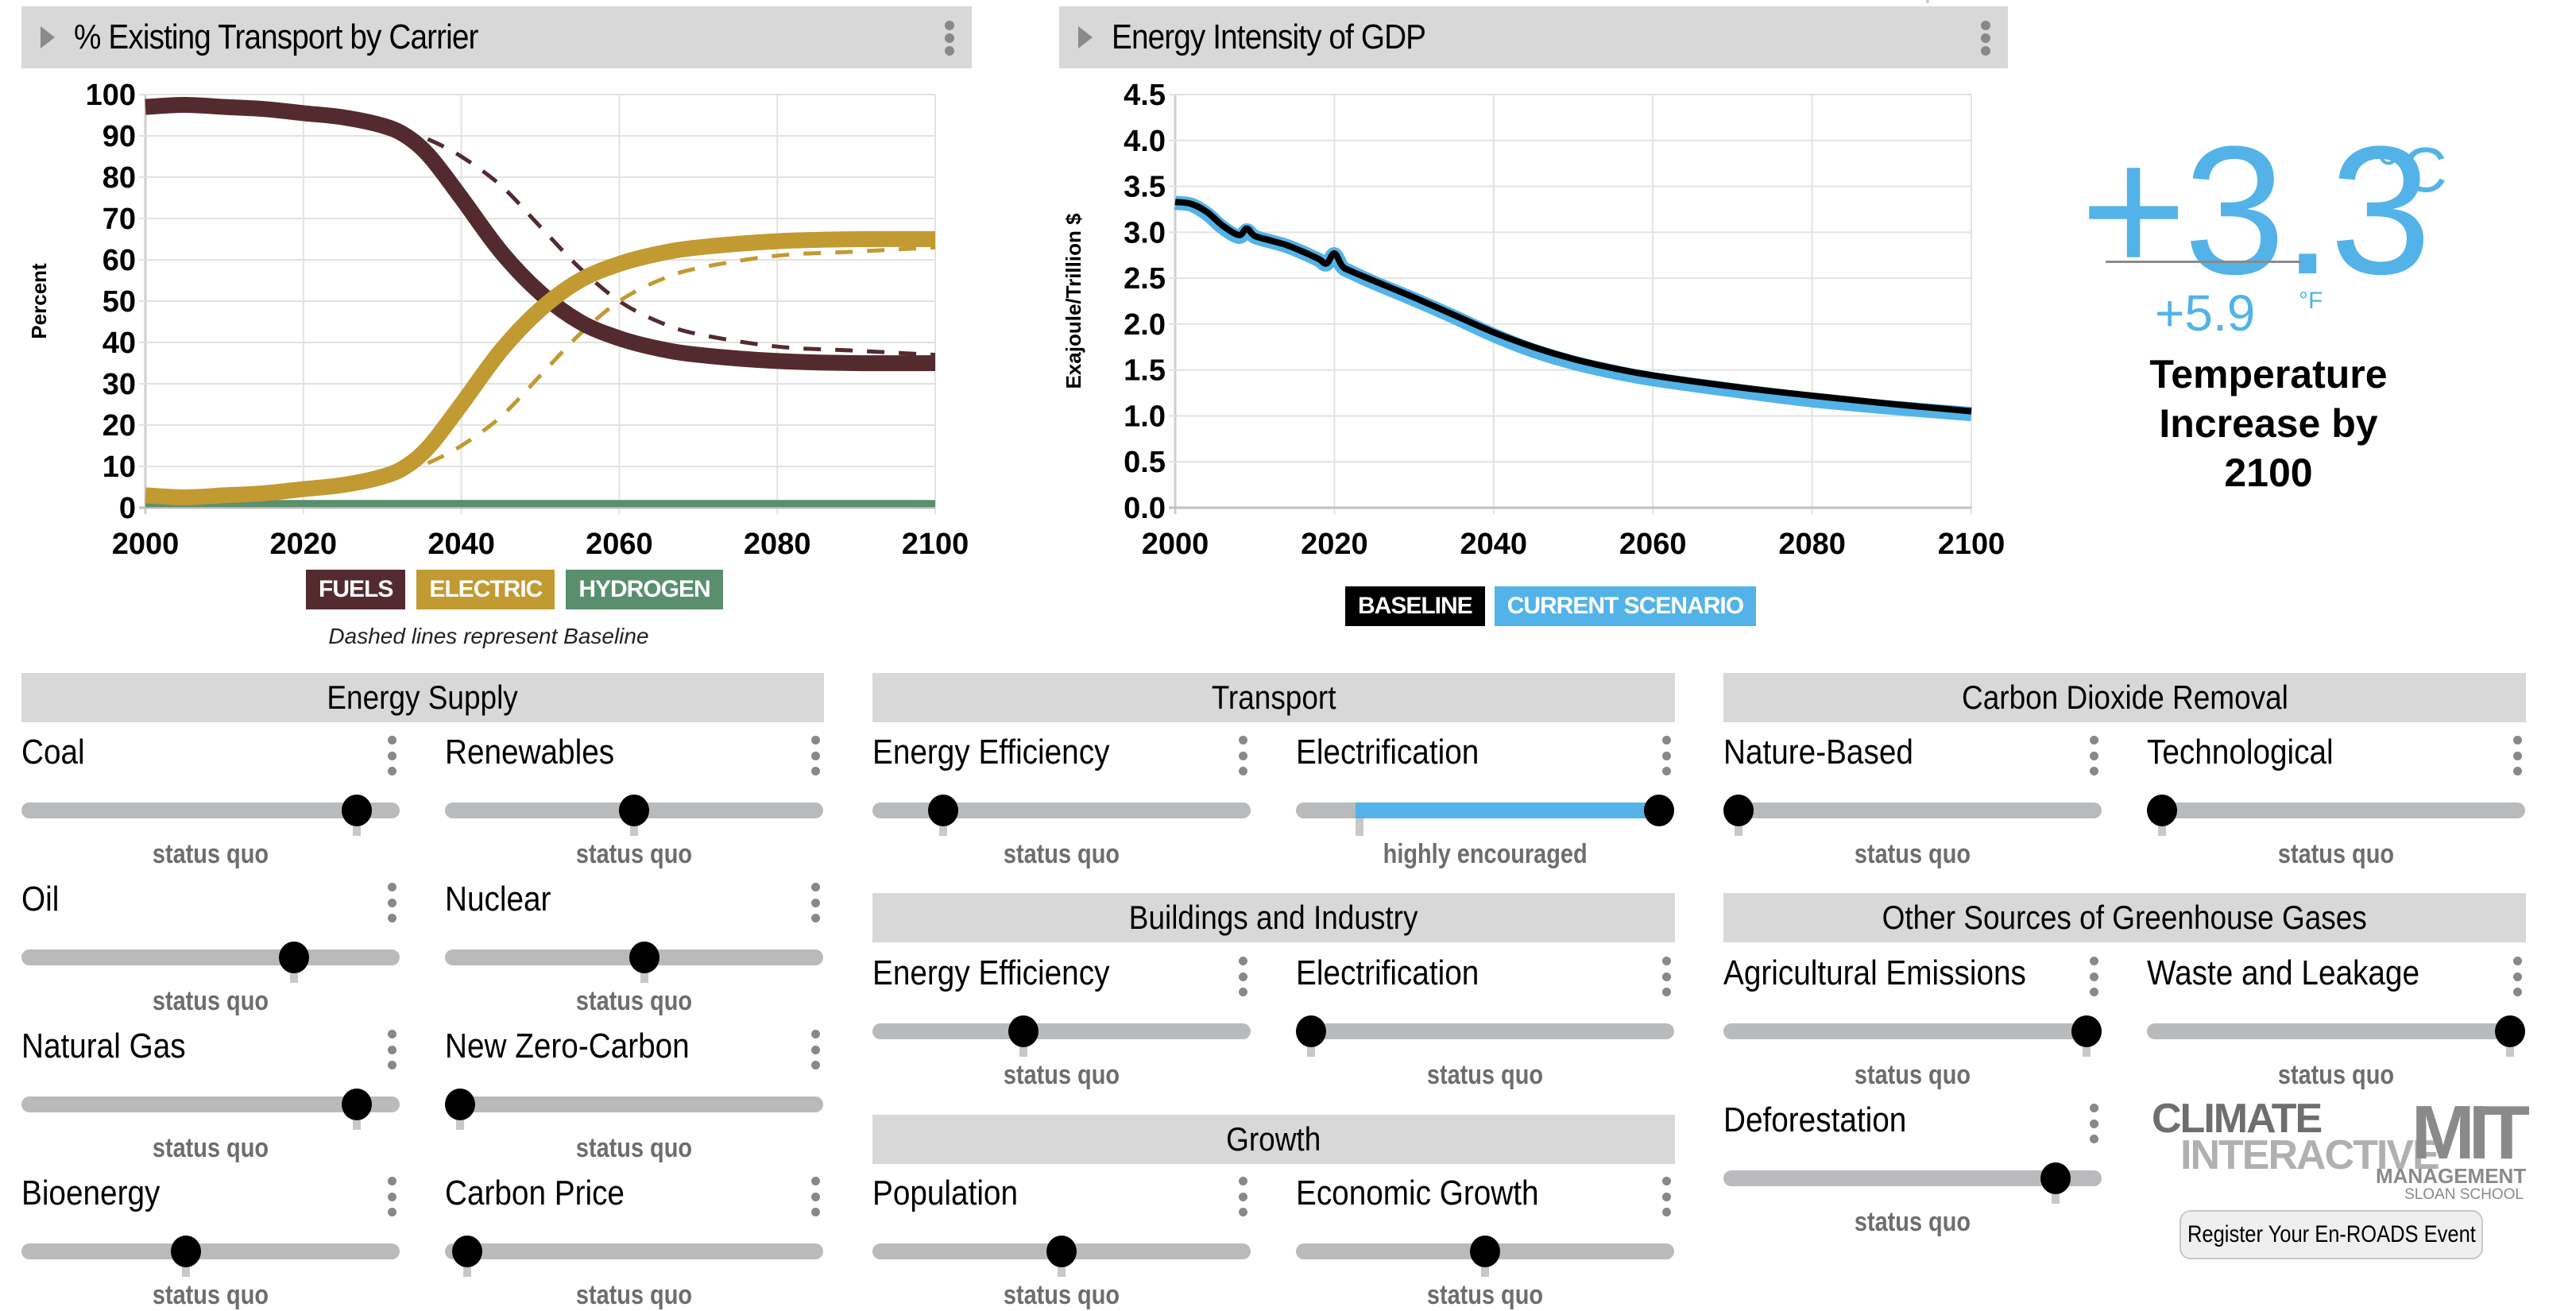  I want to click on y-tick-label: 3.0, so click(1145, 232).